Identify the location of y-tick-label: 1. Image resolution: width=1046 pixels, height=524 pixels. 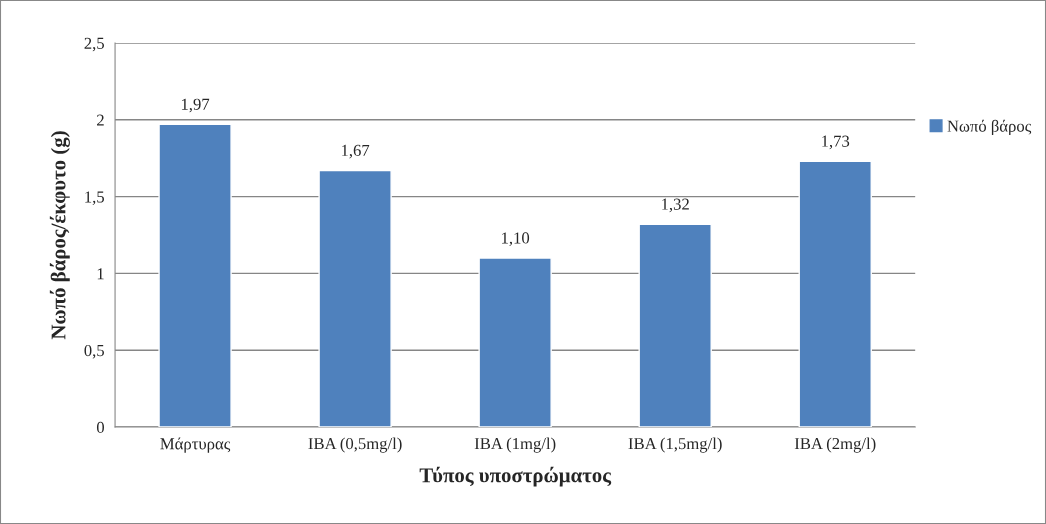
(100, 274).